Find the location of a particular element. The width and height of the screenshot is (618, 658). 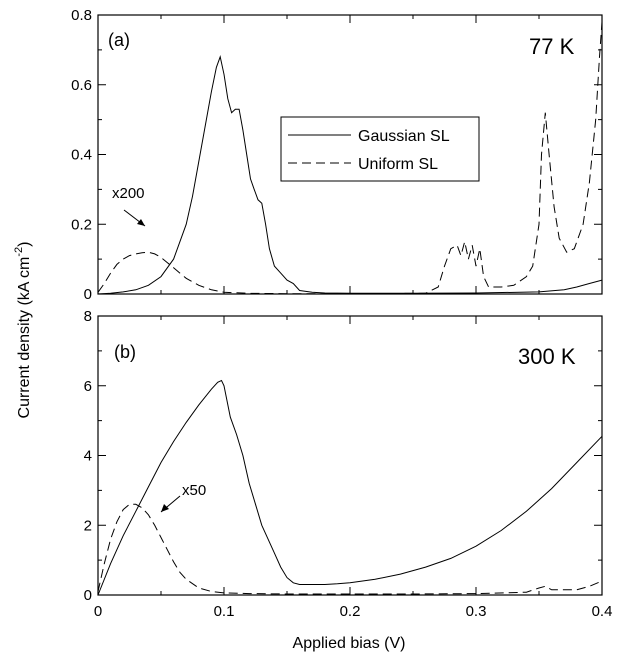

panel-a-y-tick-label: 0.2 is located at coordinates (81, 224).